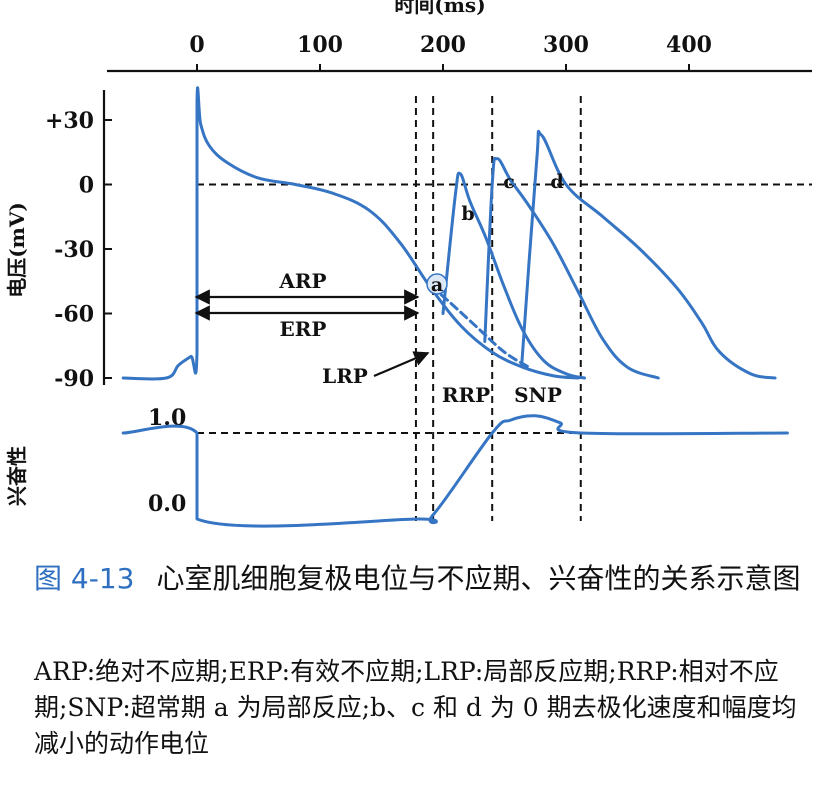 Image resolution: width=821 pixels, height=801 pixels. Describe the element at coordinates (74, 250) in the screenshot. I see `voltage-tick-label: -30` at that location.